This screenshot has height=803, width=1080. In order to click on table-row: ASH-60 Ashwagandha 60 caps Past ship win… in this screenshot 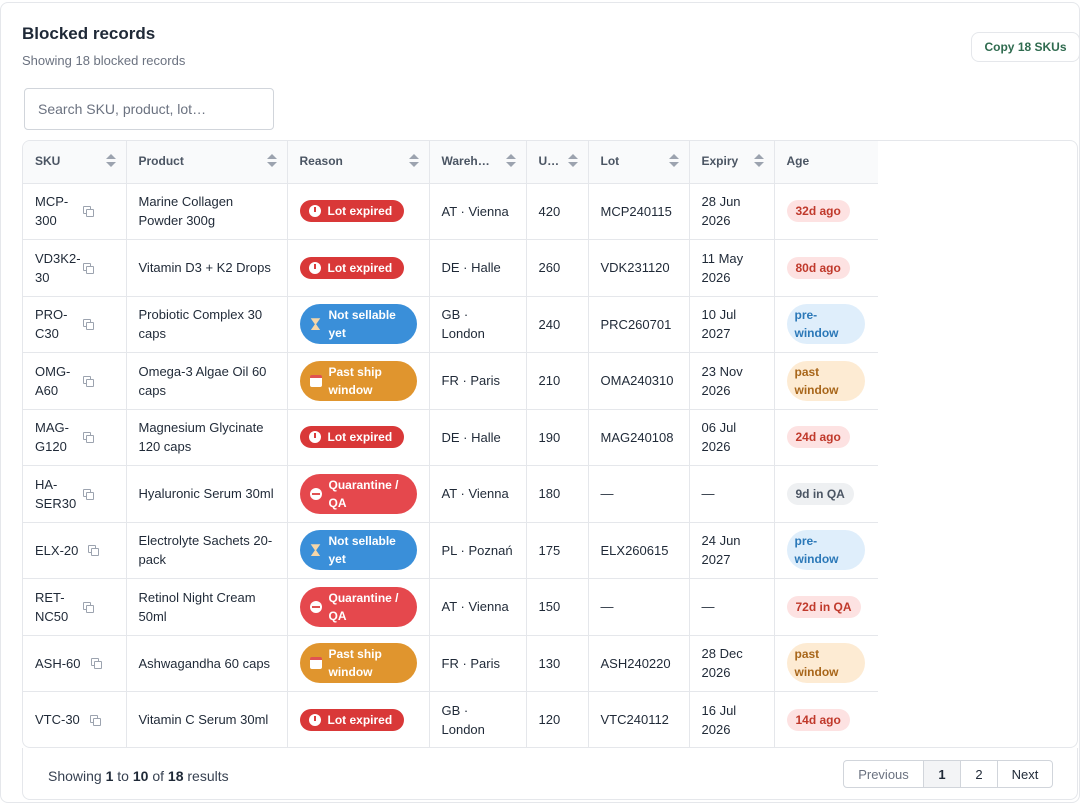, I will do `click(450, 663)`.